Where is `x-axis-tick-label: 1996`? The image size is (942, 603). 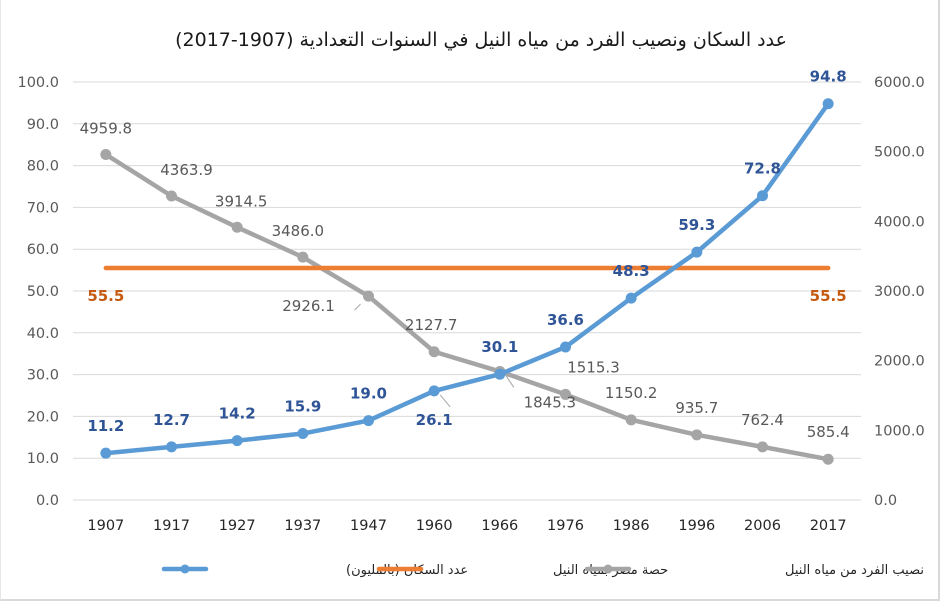
x-axis-tick-label: 1996 is located at coordinates (696, 526).